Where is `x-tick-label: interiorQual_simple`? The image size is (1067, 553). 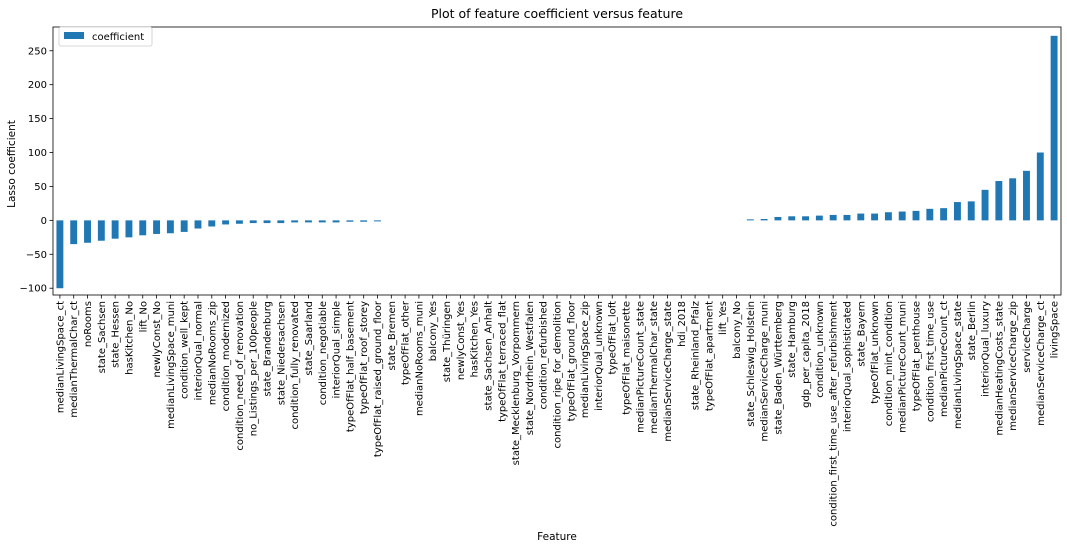
x-tick-label: interiorQual_simple is located at coordinates (337, 349).